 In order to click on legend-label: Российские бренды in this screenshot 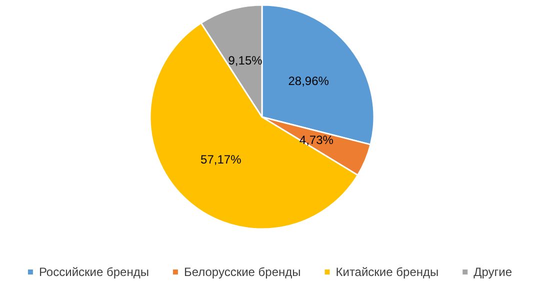, I will do `click(93, 272)`.